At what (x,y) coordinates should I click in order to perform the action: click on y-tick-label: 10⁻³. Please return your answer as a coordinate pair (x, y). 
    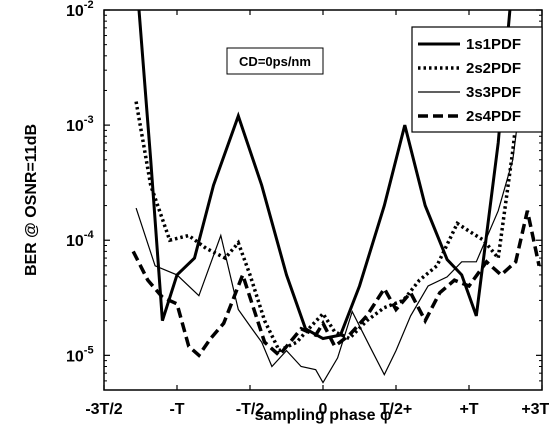
    Looking at the image, I should click on (80, 124).